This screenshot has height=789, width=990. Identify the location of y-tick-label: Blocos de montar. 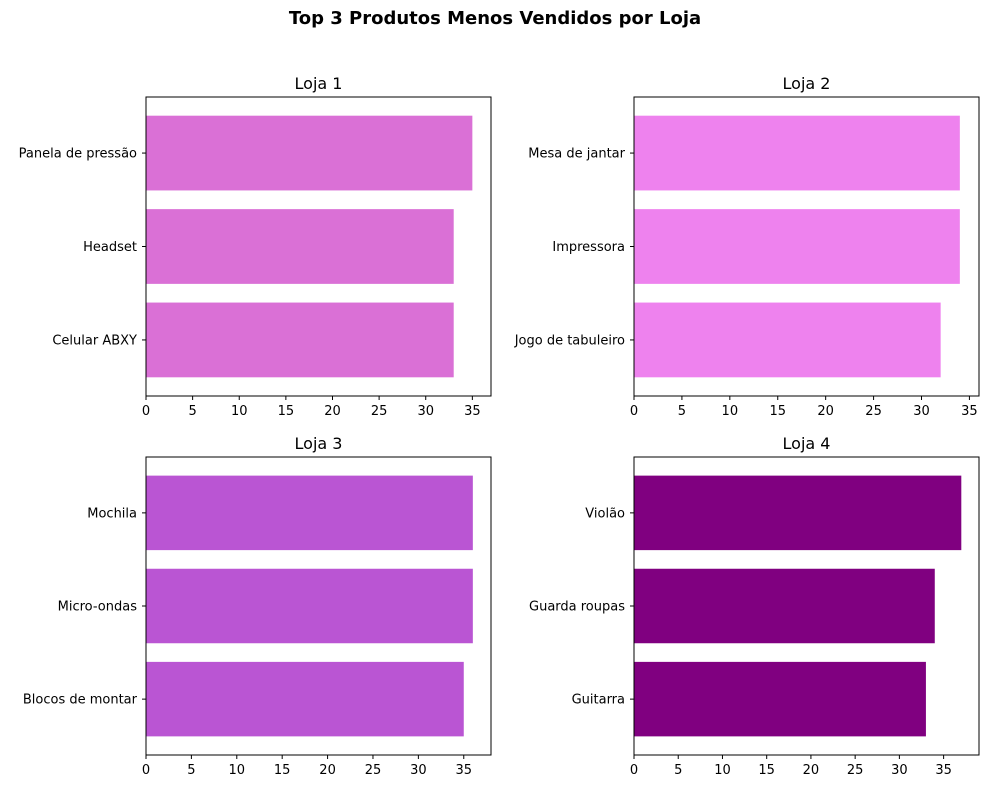
(80, 700).